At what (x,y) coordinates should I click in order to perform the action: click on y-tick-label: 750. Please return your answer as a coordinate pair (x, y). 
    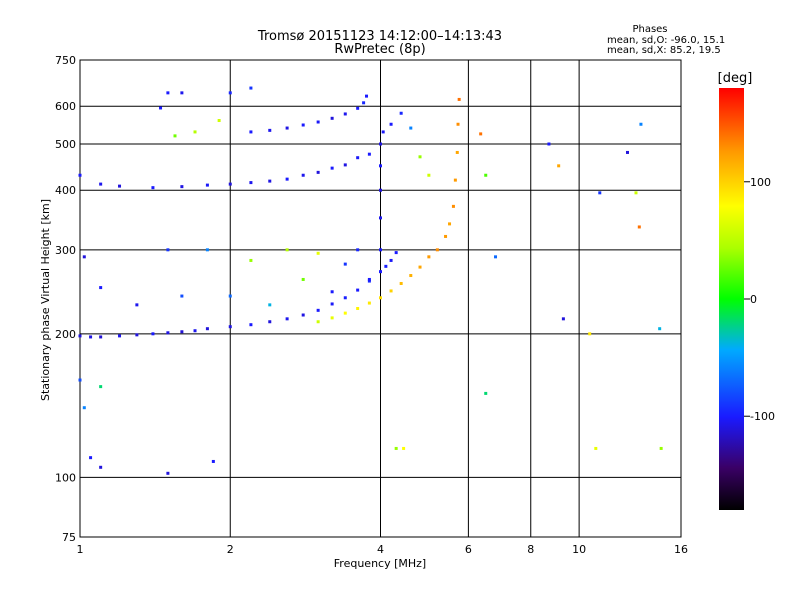
    Looking at the image, I should click on (65, 60).